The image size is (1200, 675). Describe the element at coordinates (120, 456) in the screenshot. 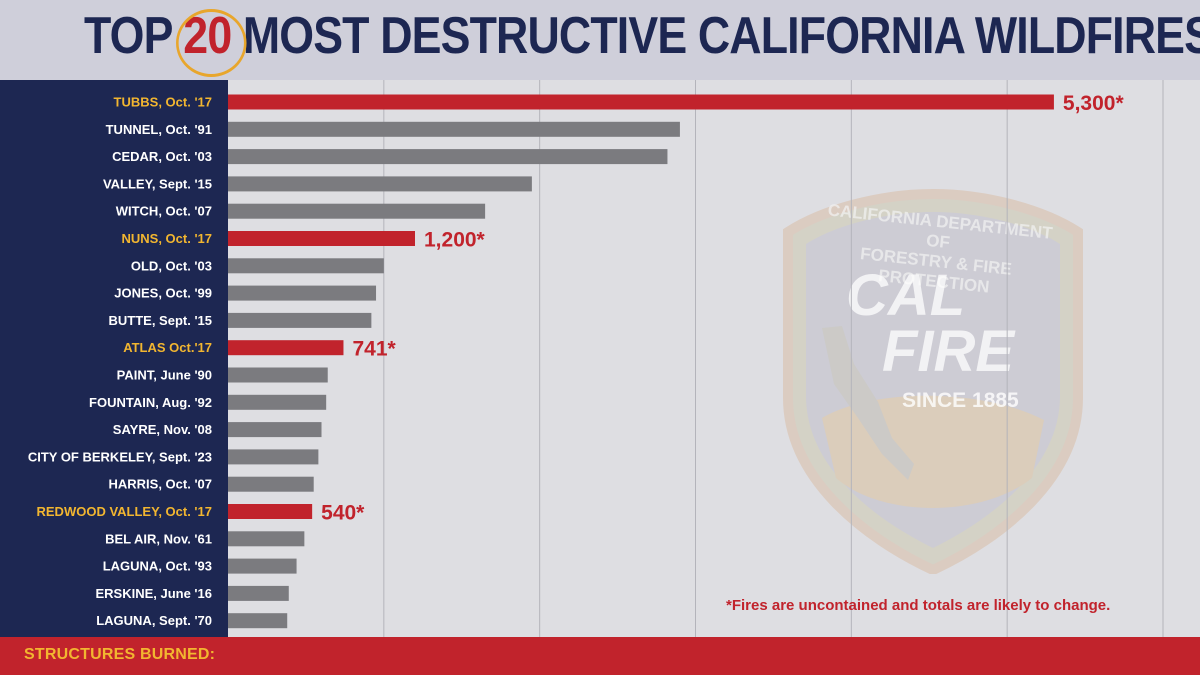

I see `category-label: CITY OF BERKELEY, Sept. '23` at that location.